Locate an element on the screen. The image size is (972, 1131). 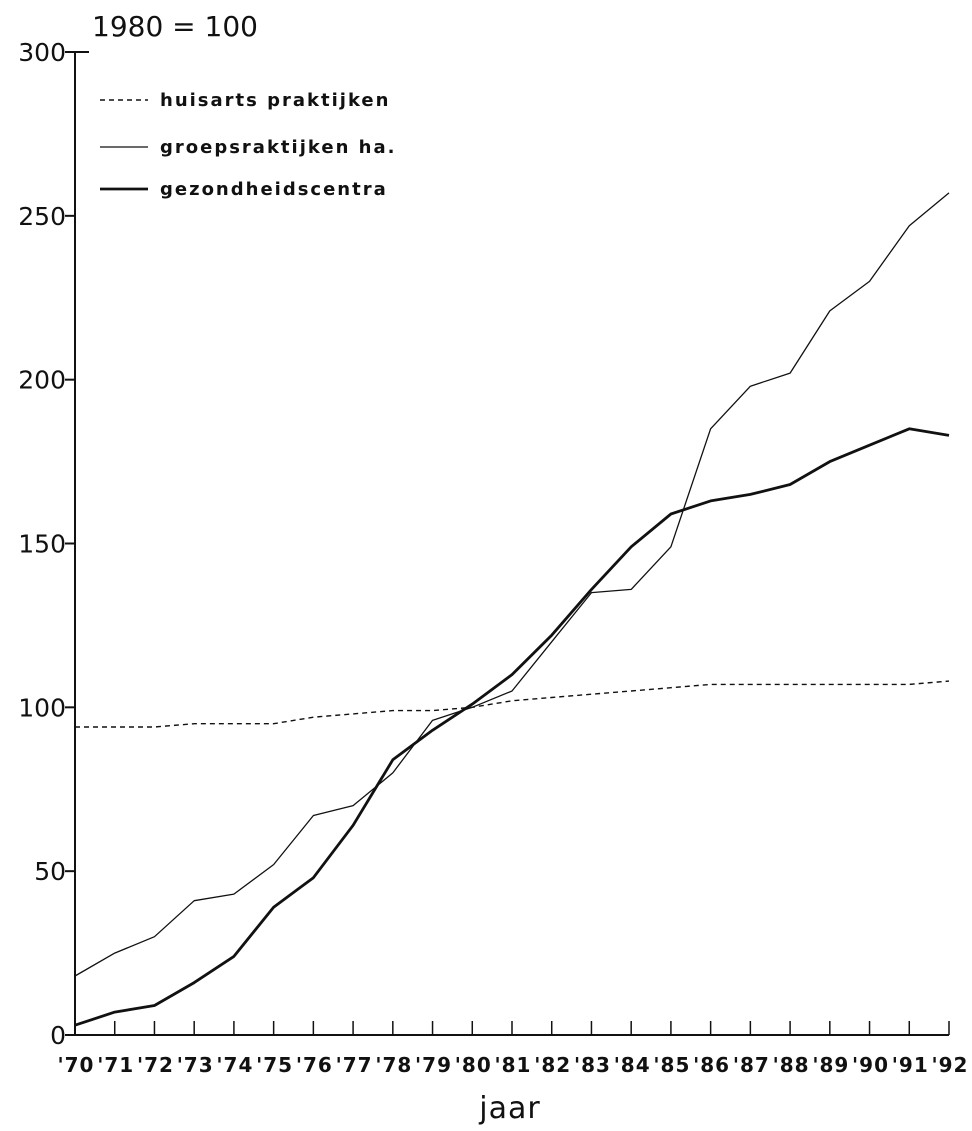
x-tick-label: '89 is located at coordinates (830, 1065).